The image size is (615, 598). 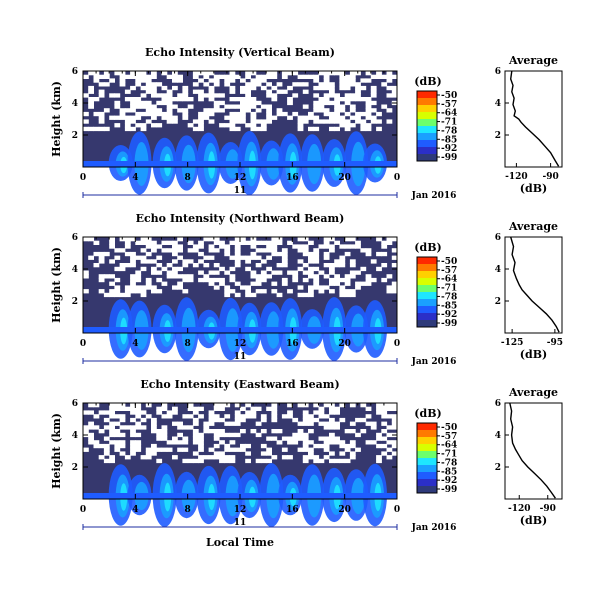 What do you see at coordinates (555, 343) in the screenshot?
I see `average-x-tick-label: -95` at bounding box center [555, 343].